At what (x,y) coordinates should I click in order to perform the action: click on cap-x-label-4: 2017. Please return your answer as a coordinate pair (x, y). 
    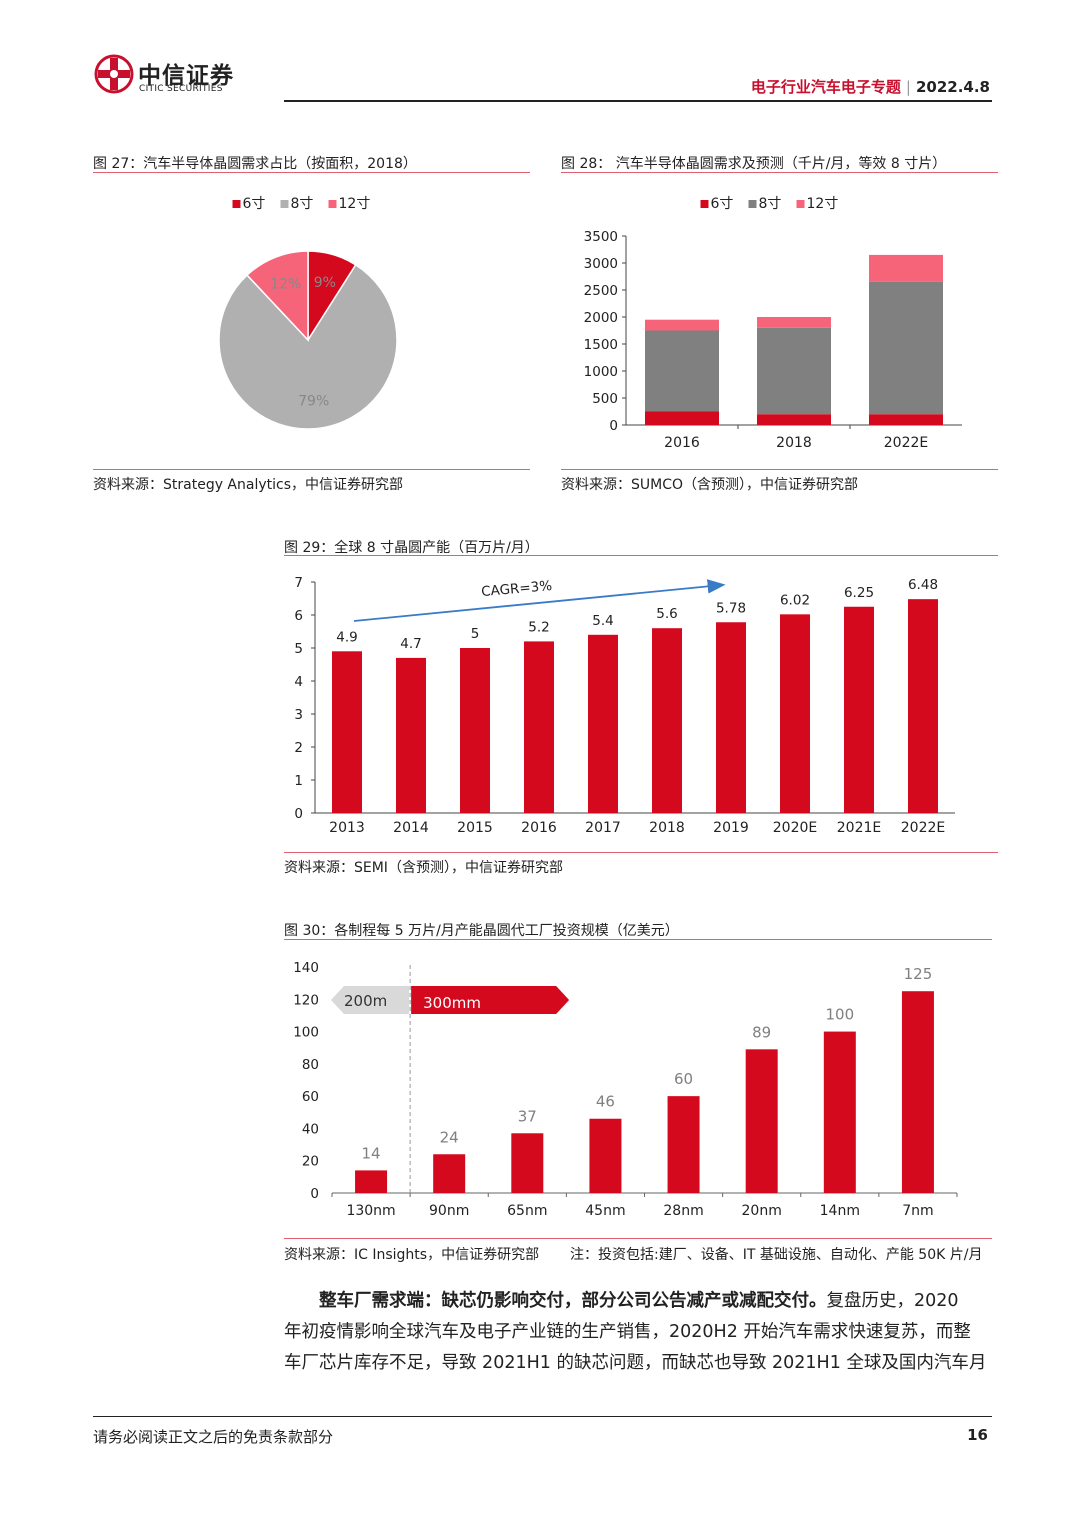
    Looking at the image, I should click on (603, 828).